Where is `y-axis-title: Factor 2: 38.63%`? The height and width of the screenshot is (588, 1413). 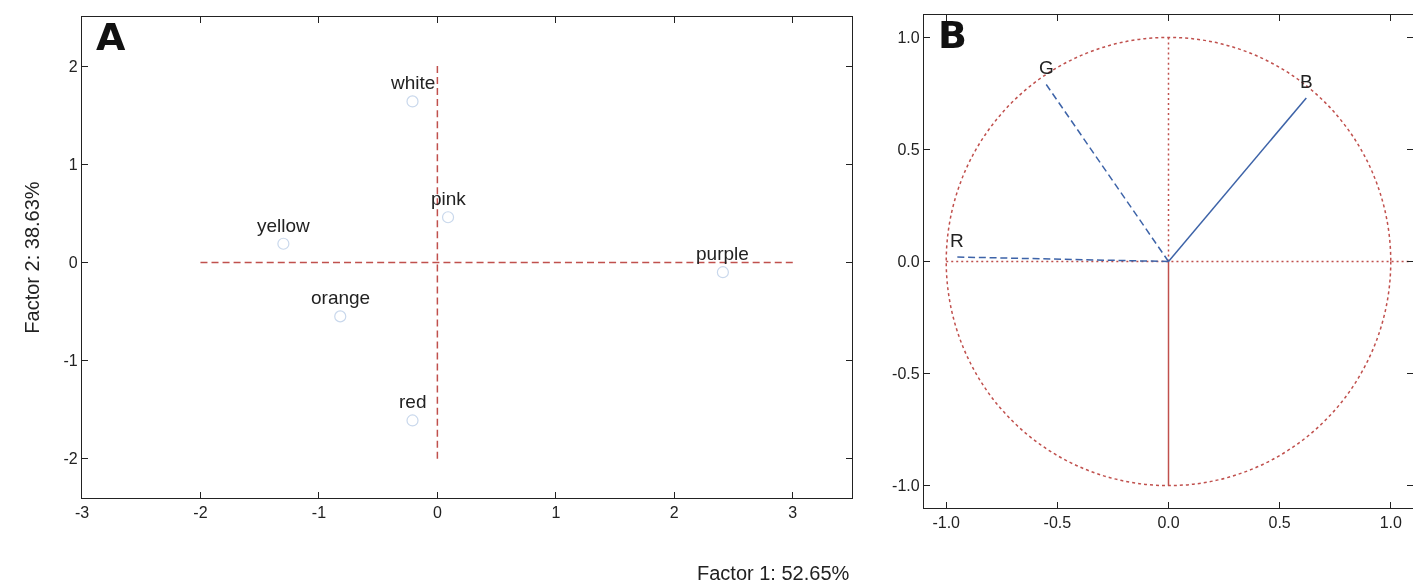 y-axis-title: Factor 2: 38.63% is located at coordinates (31, 257).